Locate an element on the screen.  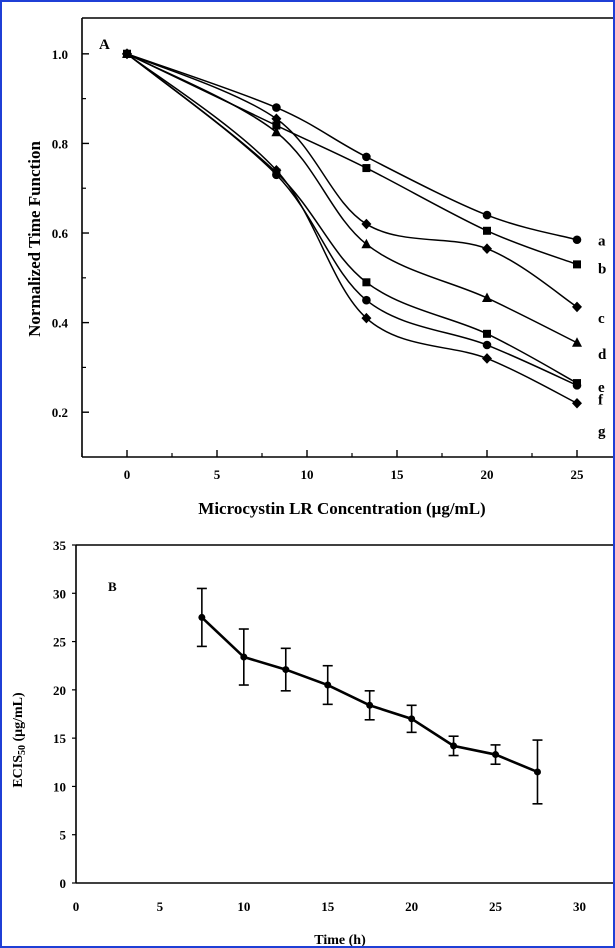
panel-b-x-tick-label: 20 is located at coordinates (411, 906).